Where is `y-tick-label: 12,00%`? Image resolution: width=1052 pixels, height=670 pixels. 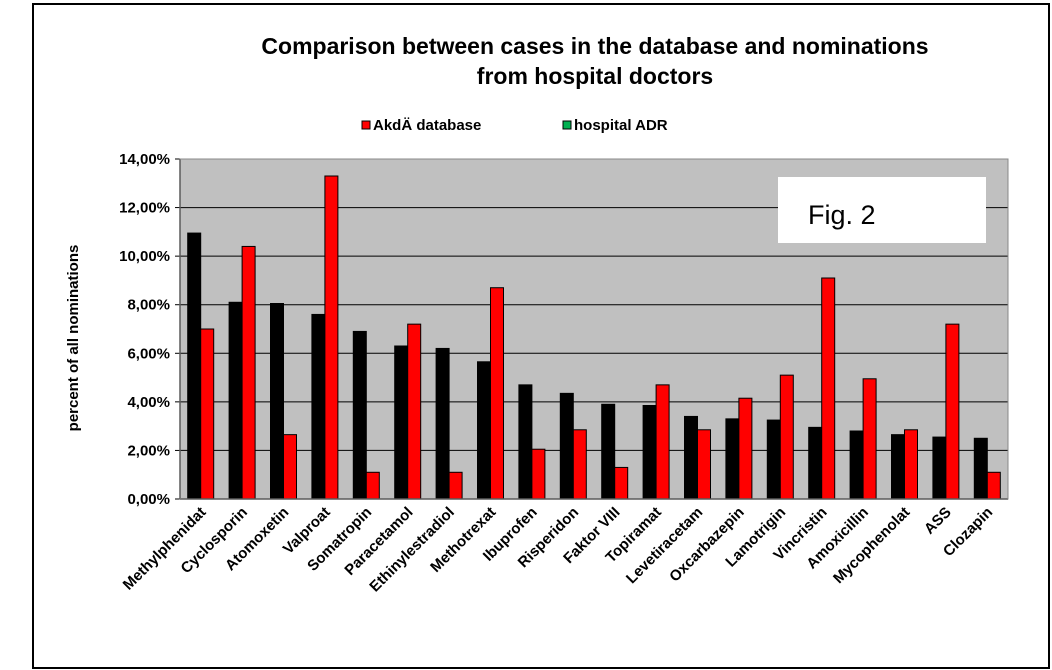 y-tick-label: 12,00% is located at coordinates (144, 208).